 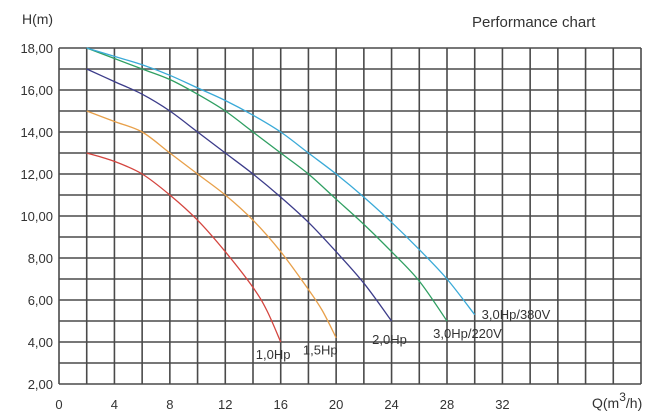 What do you see at coordinates (391, 404) in the screenshot?
I see `x-tick-label: 24` at bounding box center [391, 404].